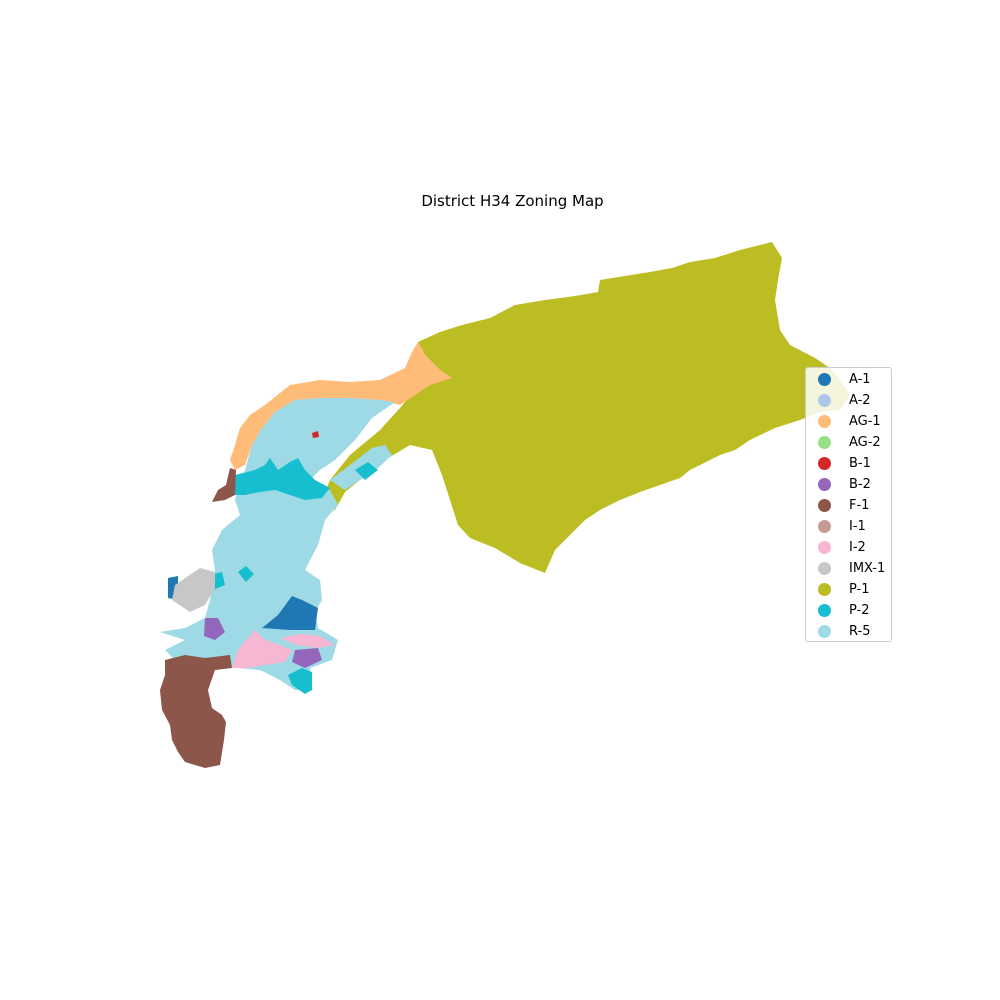 The image size is (1000, 1000). What do you see at coordinates (848, 463) in the screenshot?
I see `legend-item: B-1` at bounding box center [848, 463].